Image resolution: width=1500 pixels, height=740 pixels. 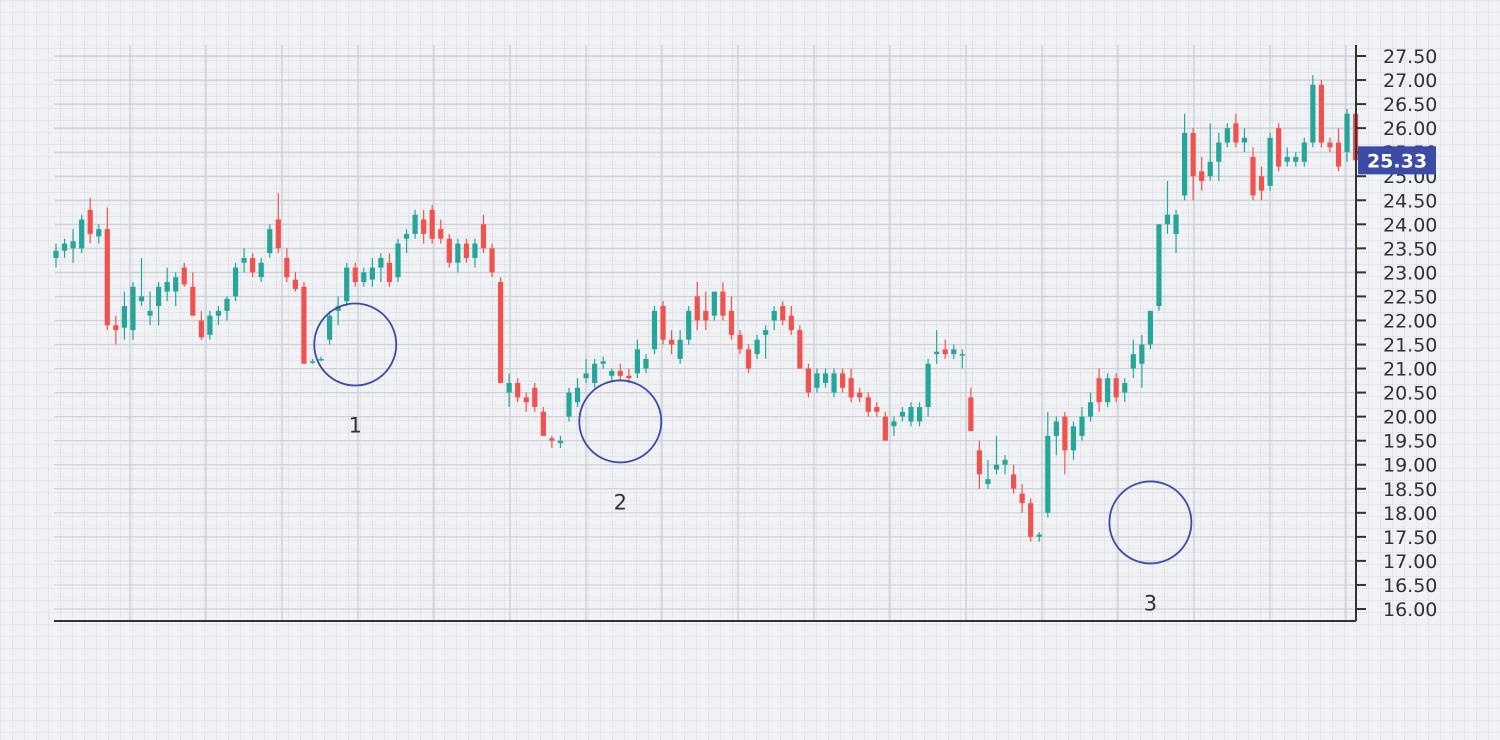 What do you see at coordinates (1410, 273) in the screenshot?
I see `y-tick-label: 23.00` at bounding box center [1410, 273].